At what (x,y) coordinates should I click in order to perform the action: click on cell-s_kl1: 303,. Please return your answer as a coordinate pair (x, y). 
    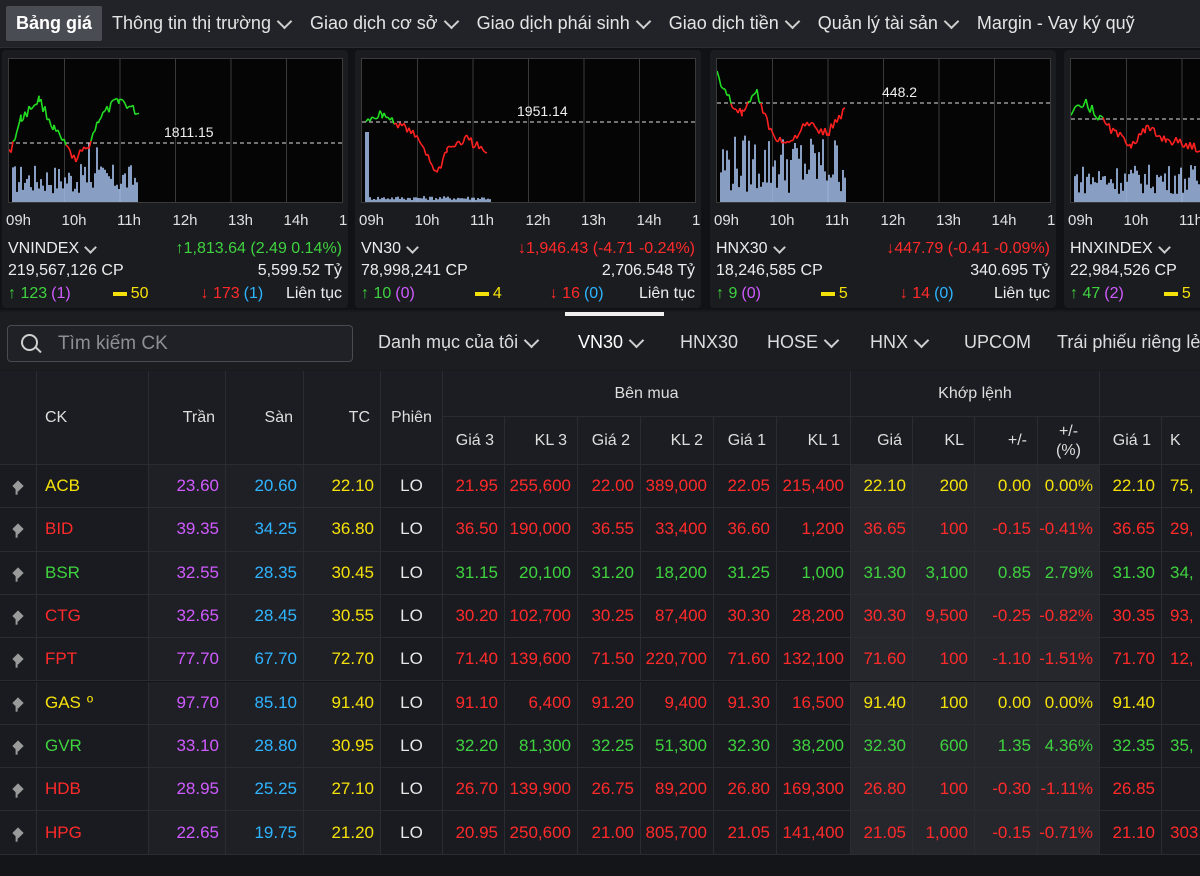
    Looking at the image, I should click on (1181, 833).